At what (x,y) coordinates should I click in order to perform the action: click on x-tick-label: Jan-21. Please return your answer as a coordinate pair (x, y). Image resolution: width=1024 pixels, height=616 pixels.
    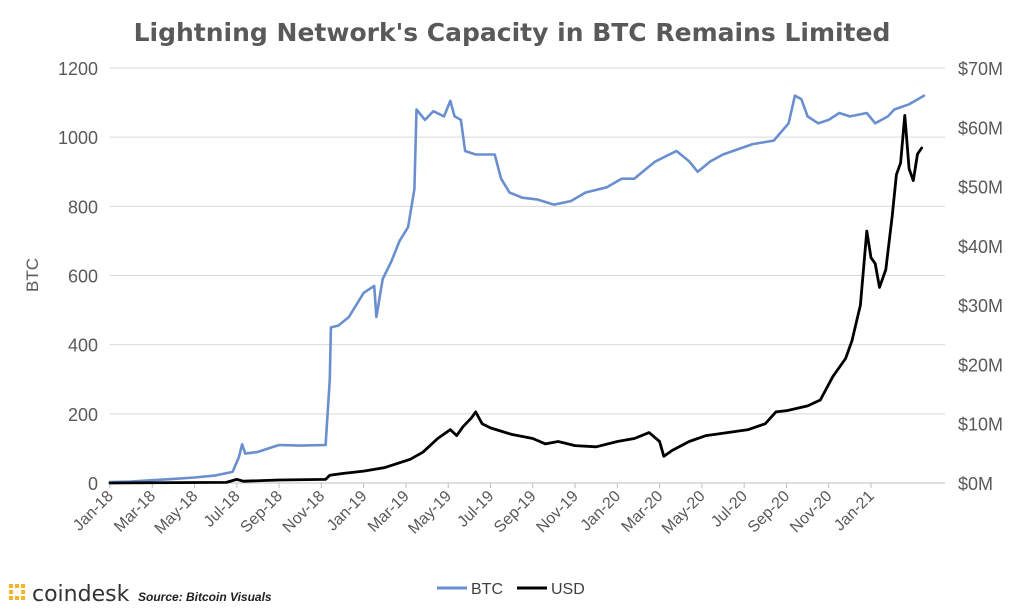
    Looking at the image, I should click on (854, 511).